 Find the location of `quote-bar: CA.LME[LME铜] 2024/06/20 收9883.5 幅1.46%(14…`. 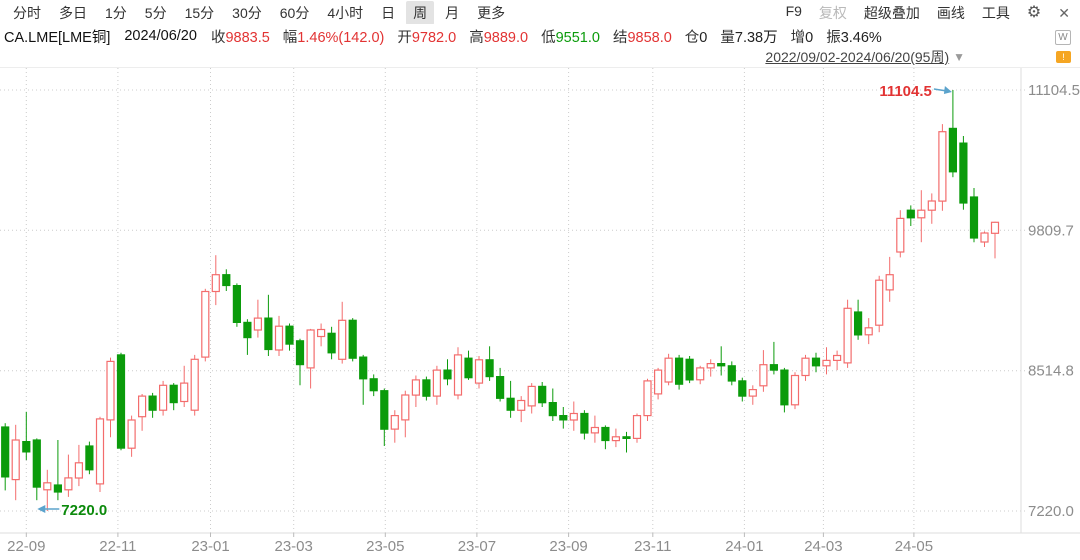

quote-bar: CA.LME[LME铜] 2024/06/20 收9883.5 幅1.46%(14… is located at coordinates (540, 36).